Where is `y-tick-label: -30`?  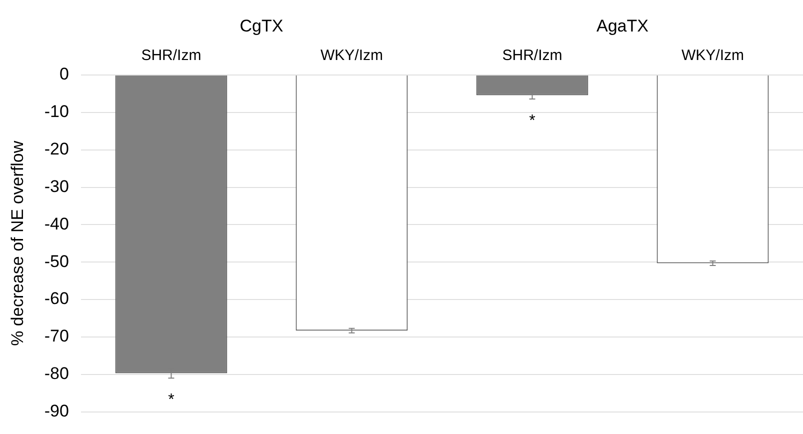 y-tick-label: -30 is located at coordinates (56, 186).